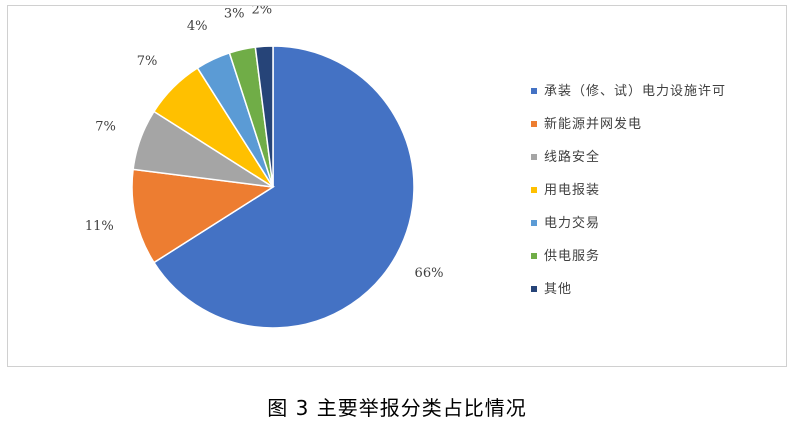  What do you see at coordinates (397, 408) in the screenshot?
I see `figure-caption: 图 3 主要举报分类占比情况` at bounding box center [397, 408].